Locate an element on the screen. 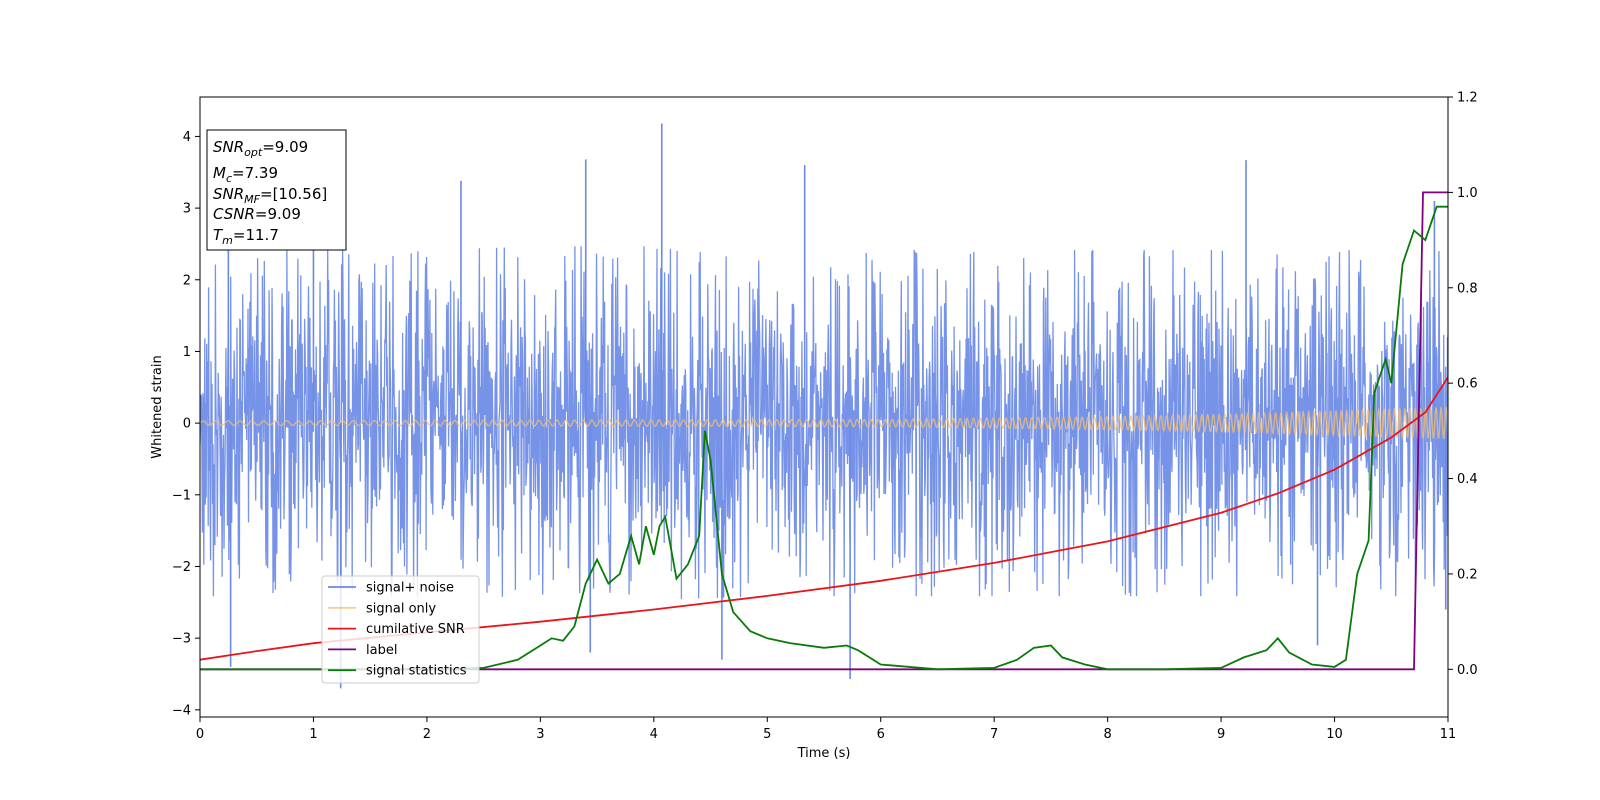 Image resolution: width=1600 pixels, height=800 pixels. info-entry-symbol: T is located at coordinates (218, 235).